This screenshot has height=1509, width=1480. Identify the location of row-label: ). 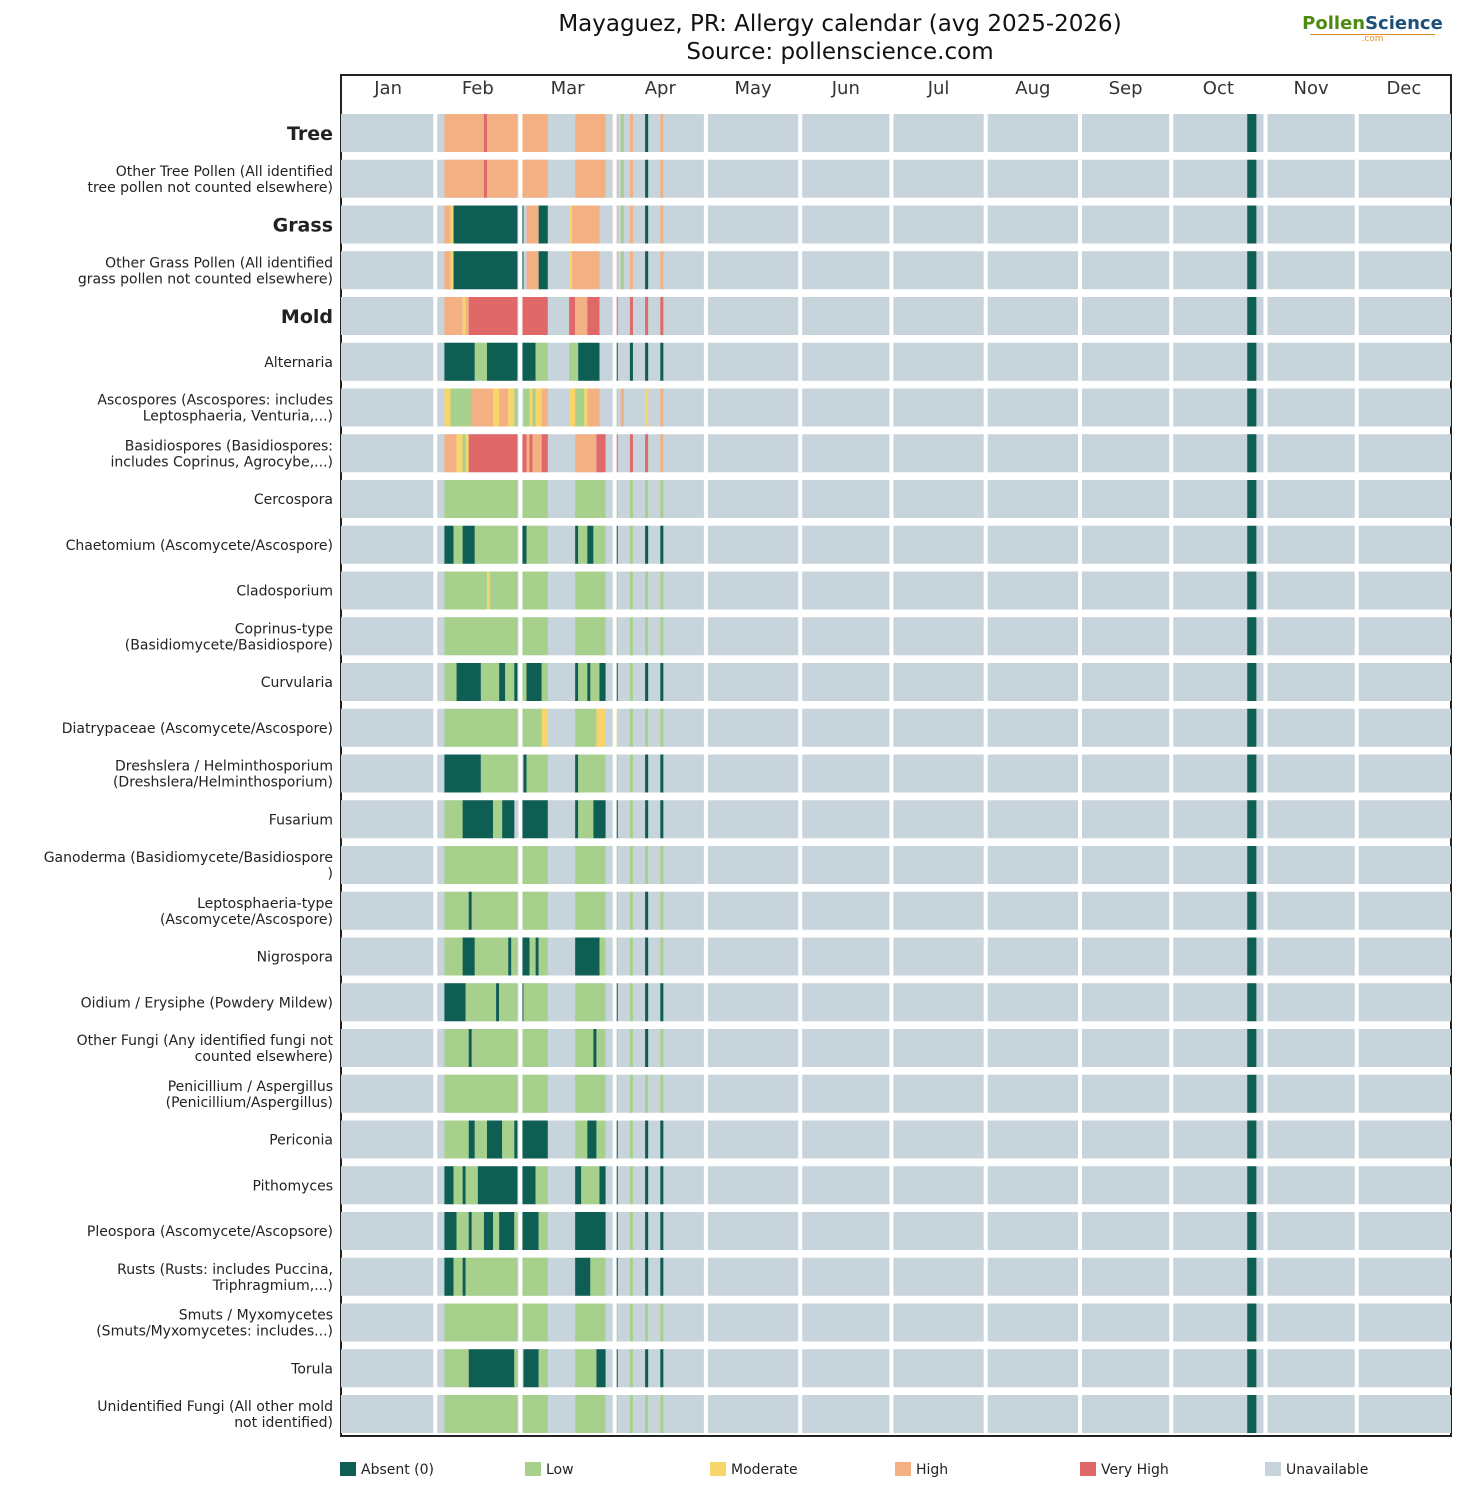
(330, 874).